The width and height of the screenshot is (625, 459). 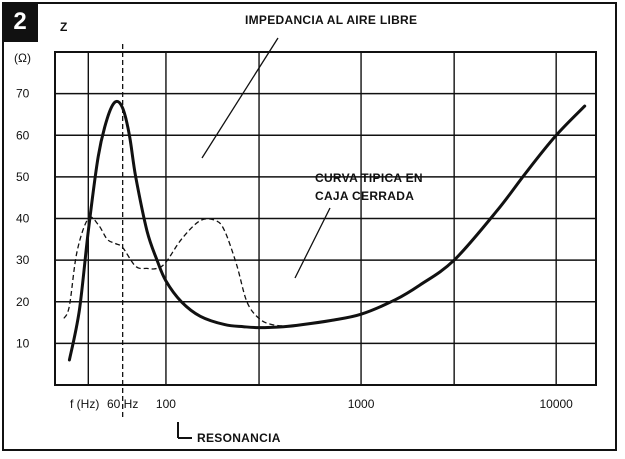 I want to click on x-tick-label: 100, so click(x=166, y=404).